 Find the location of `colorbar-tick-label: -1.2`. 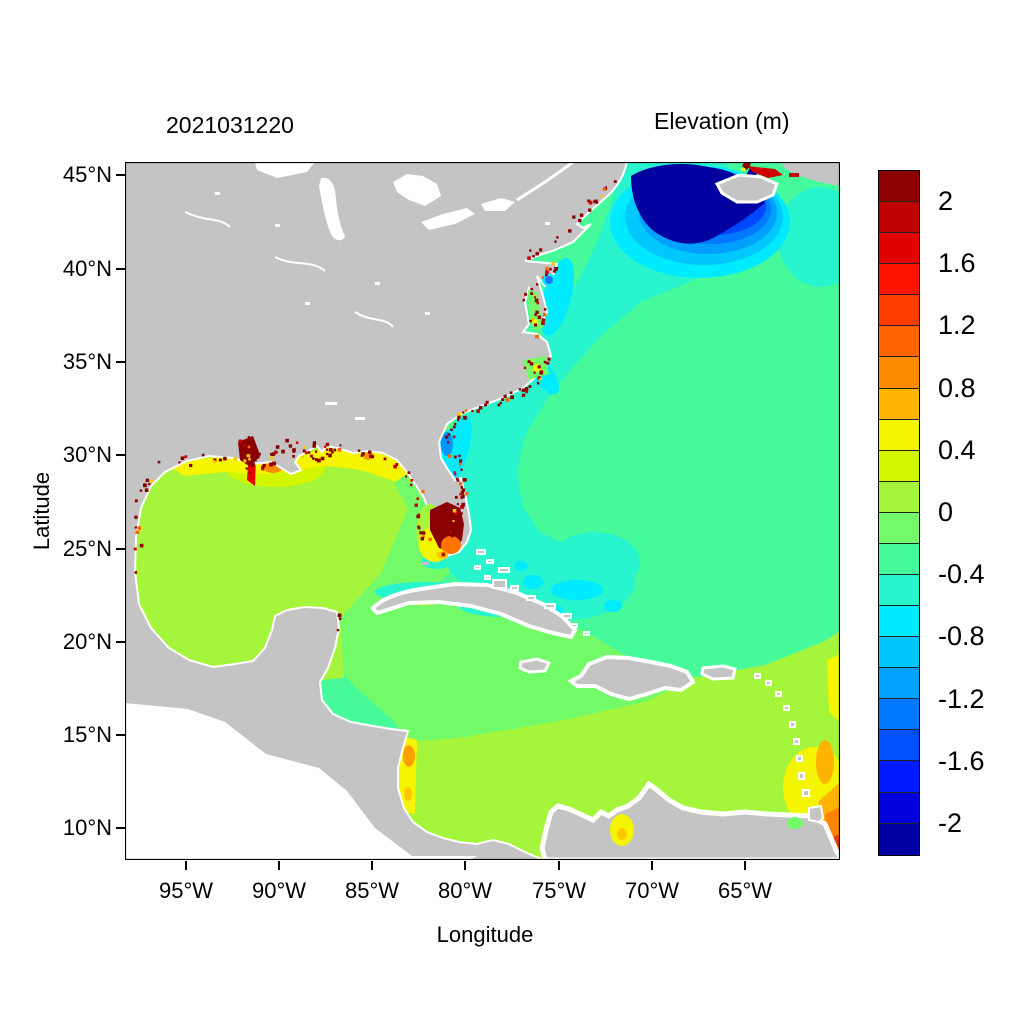

colorbar-tick-label: -1.2 is located at coordinates (961, 698).